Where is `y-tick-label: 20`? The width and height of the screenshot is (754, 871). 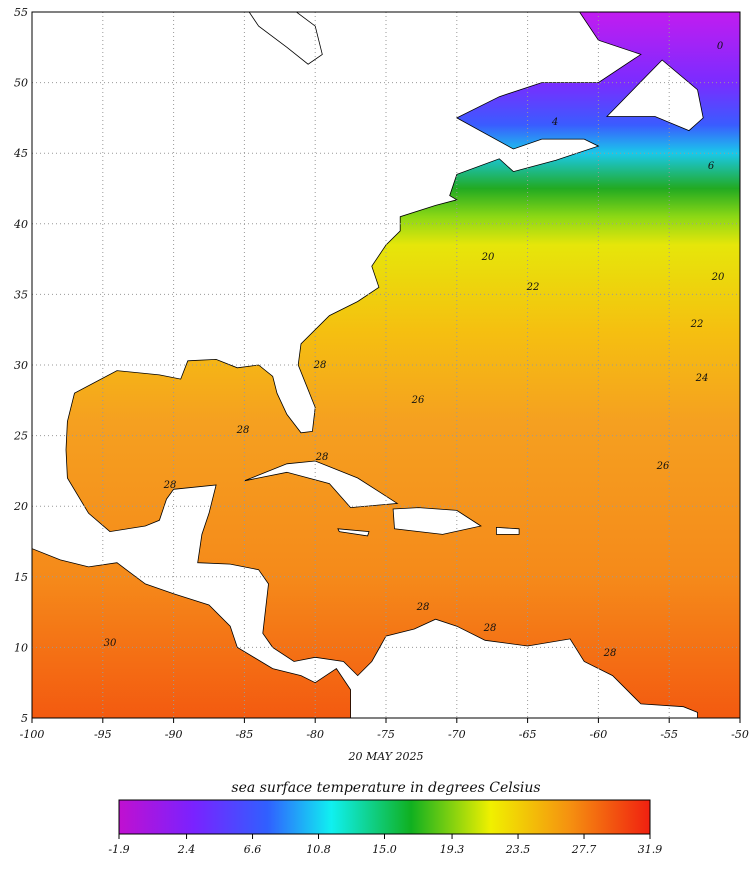 y-tick-label: 20 is located at coordinates (20, 506).